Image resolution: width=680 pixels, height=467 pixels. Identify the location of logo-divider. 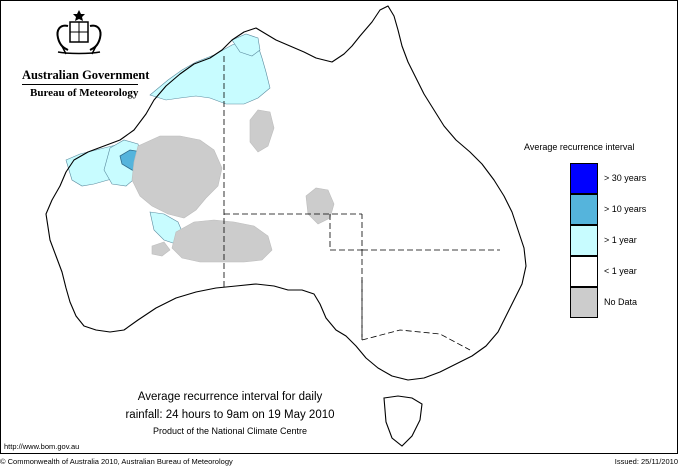
(80, 84).